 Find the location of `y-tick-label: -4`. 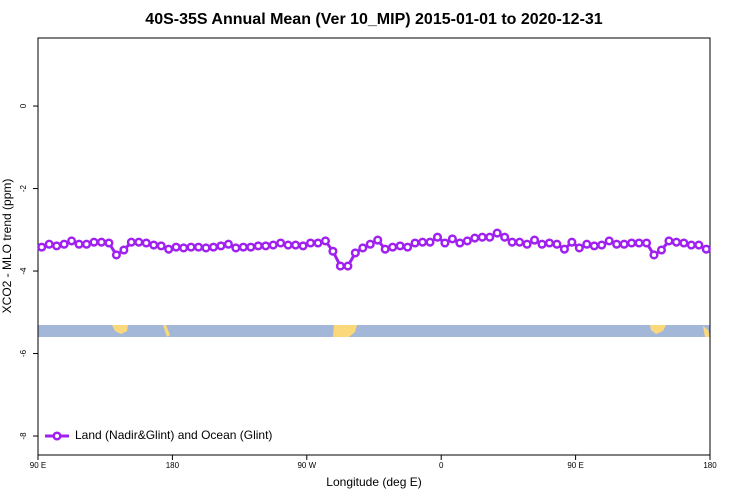

y-tick-label: -4 is located at coordinates (23, 271).